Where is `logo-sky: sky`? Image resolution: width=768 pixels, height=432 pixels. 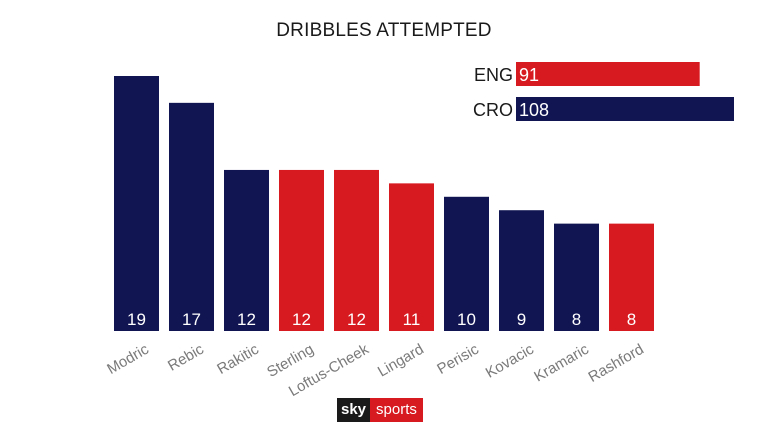 logo-sky: sky is located at coordinates (354, 410).